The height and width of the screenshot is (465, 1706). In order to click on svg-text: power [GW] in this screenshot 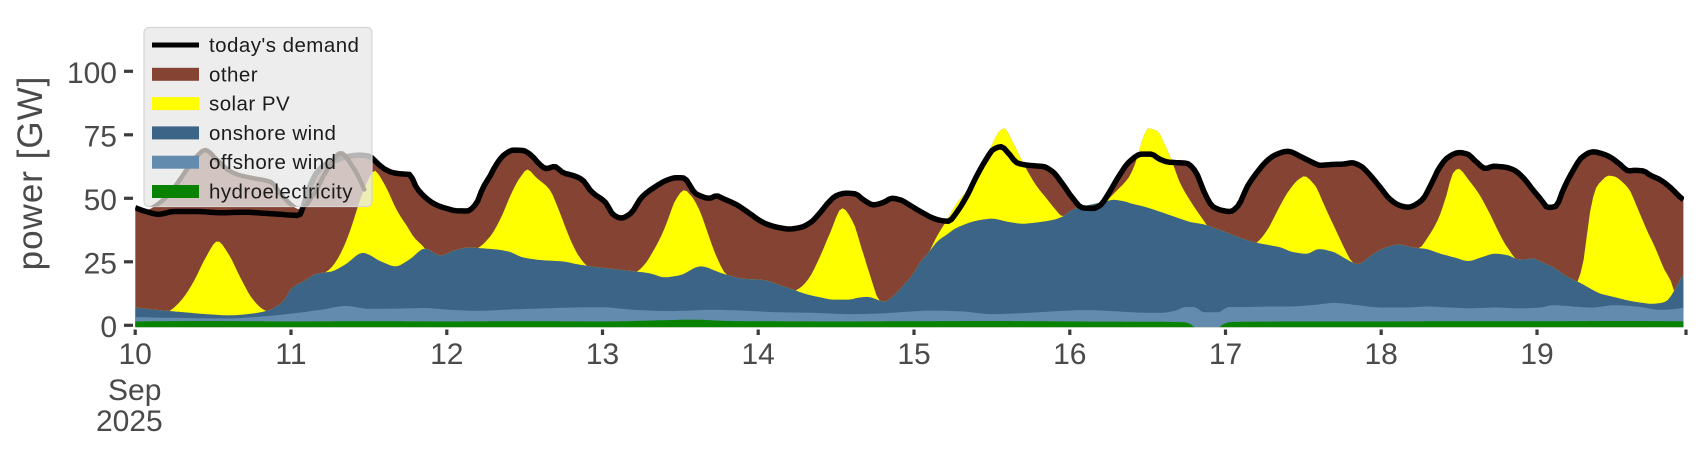, I will do `click(30, 173)`.